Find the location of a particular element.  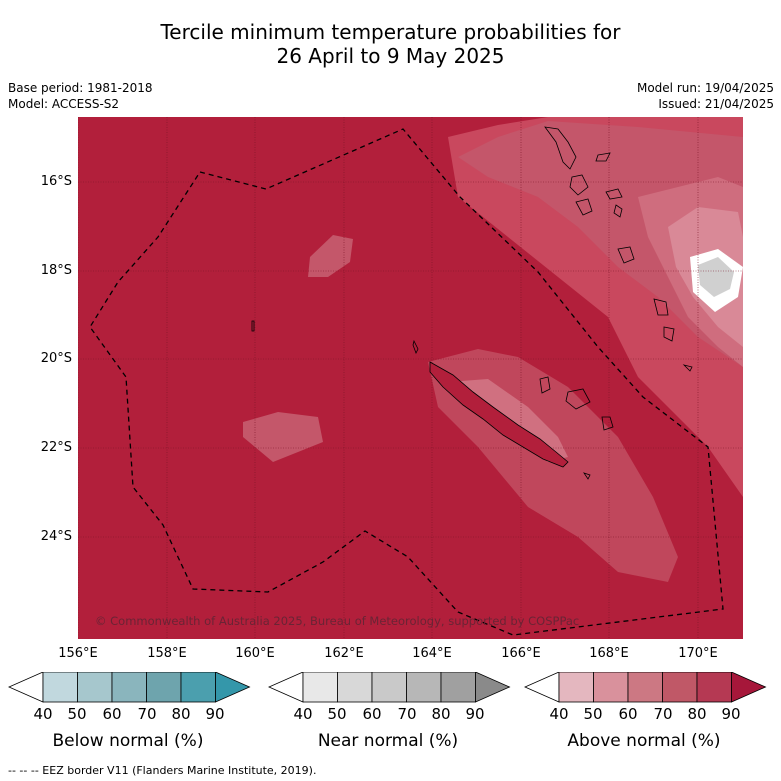

colorbar-above-high-end is located at coordinates (749, 687).